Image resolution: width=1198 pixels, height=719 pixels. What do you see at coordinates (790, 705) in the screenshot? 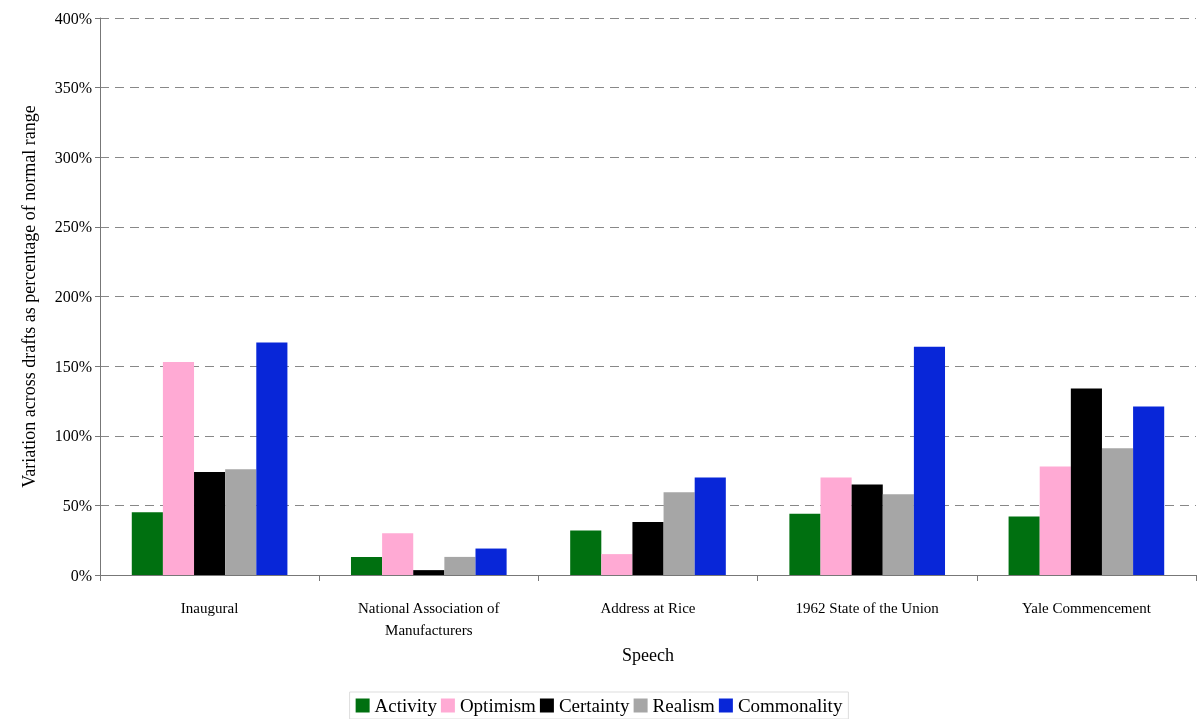
I see `legend-label: Commonality` at bounding box center [790, 705].